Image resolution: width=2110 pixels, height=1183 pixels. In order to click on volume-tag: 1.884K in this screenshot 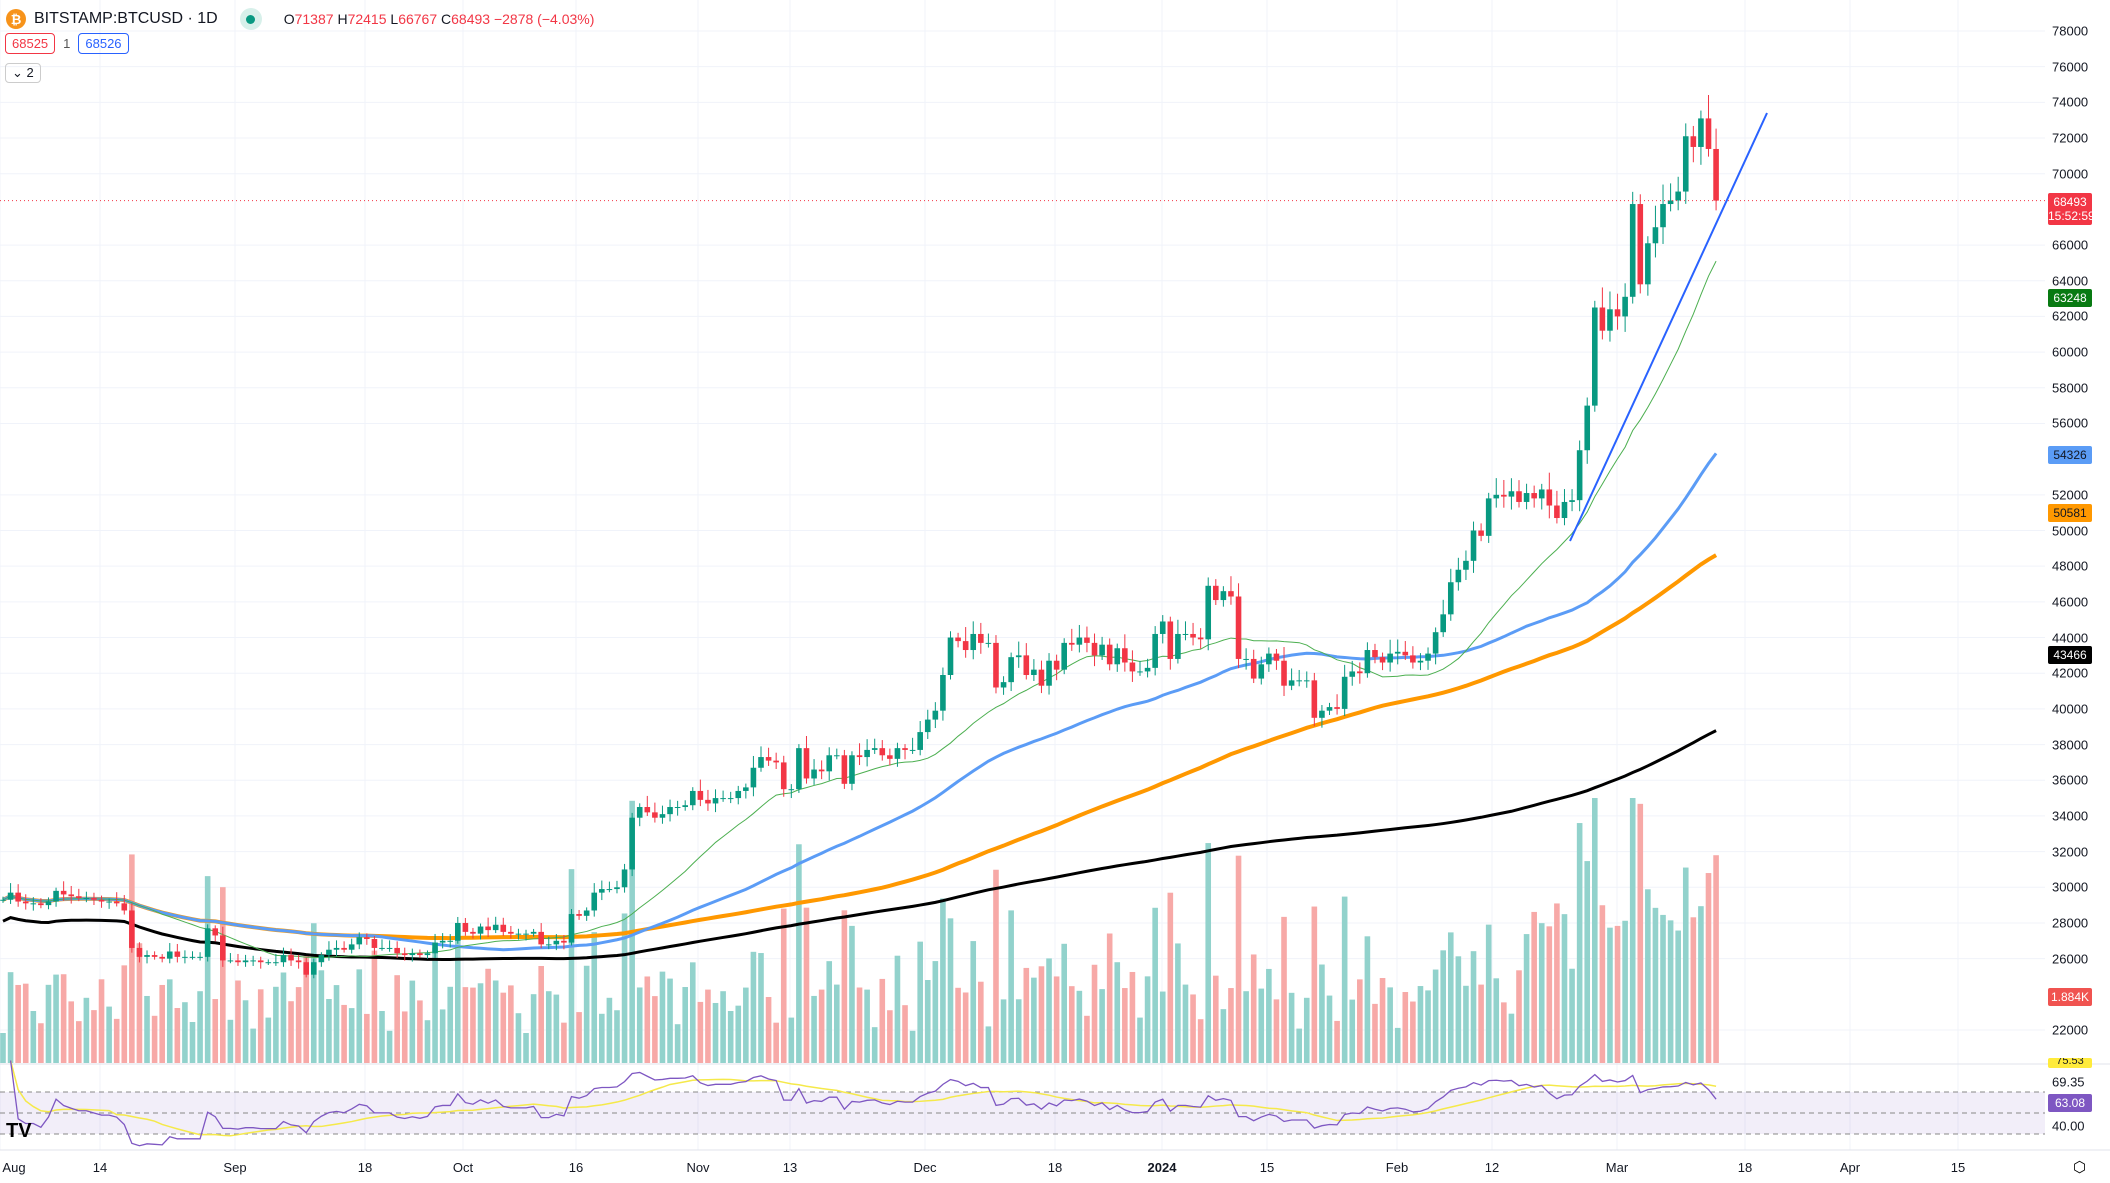, I will do `click(2070, 997)`.